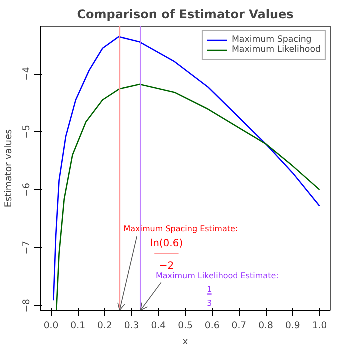 The height and width of the screenshot is (350, 350). What do you see at coordinates (27, 74) in the screenshot?
I see `y-tick-label: −4` at bounding box center [27, 74].